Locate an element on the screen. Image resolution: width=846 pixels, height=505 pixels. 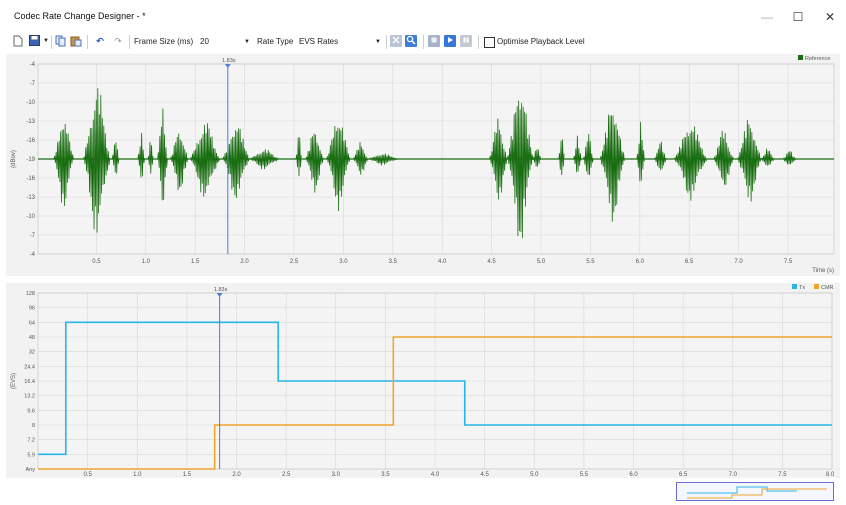
maximize-button: ☐ is located at coordinates (798, 17).